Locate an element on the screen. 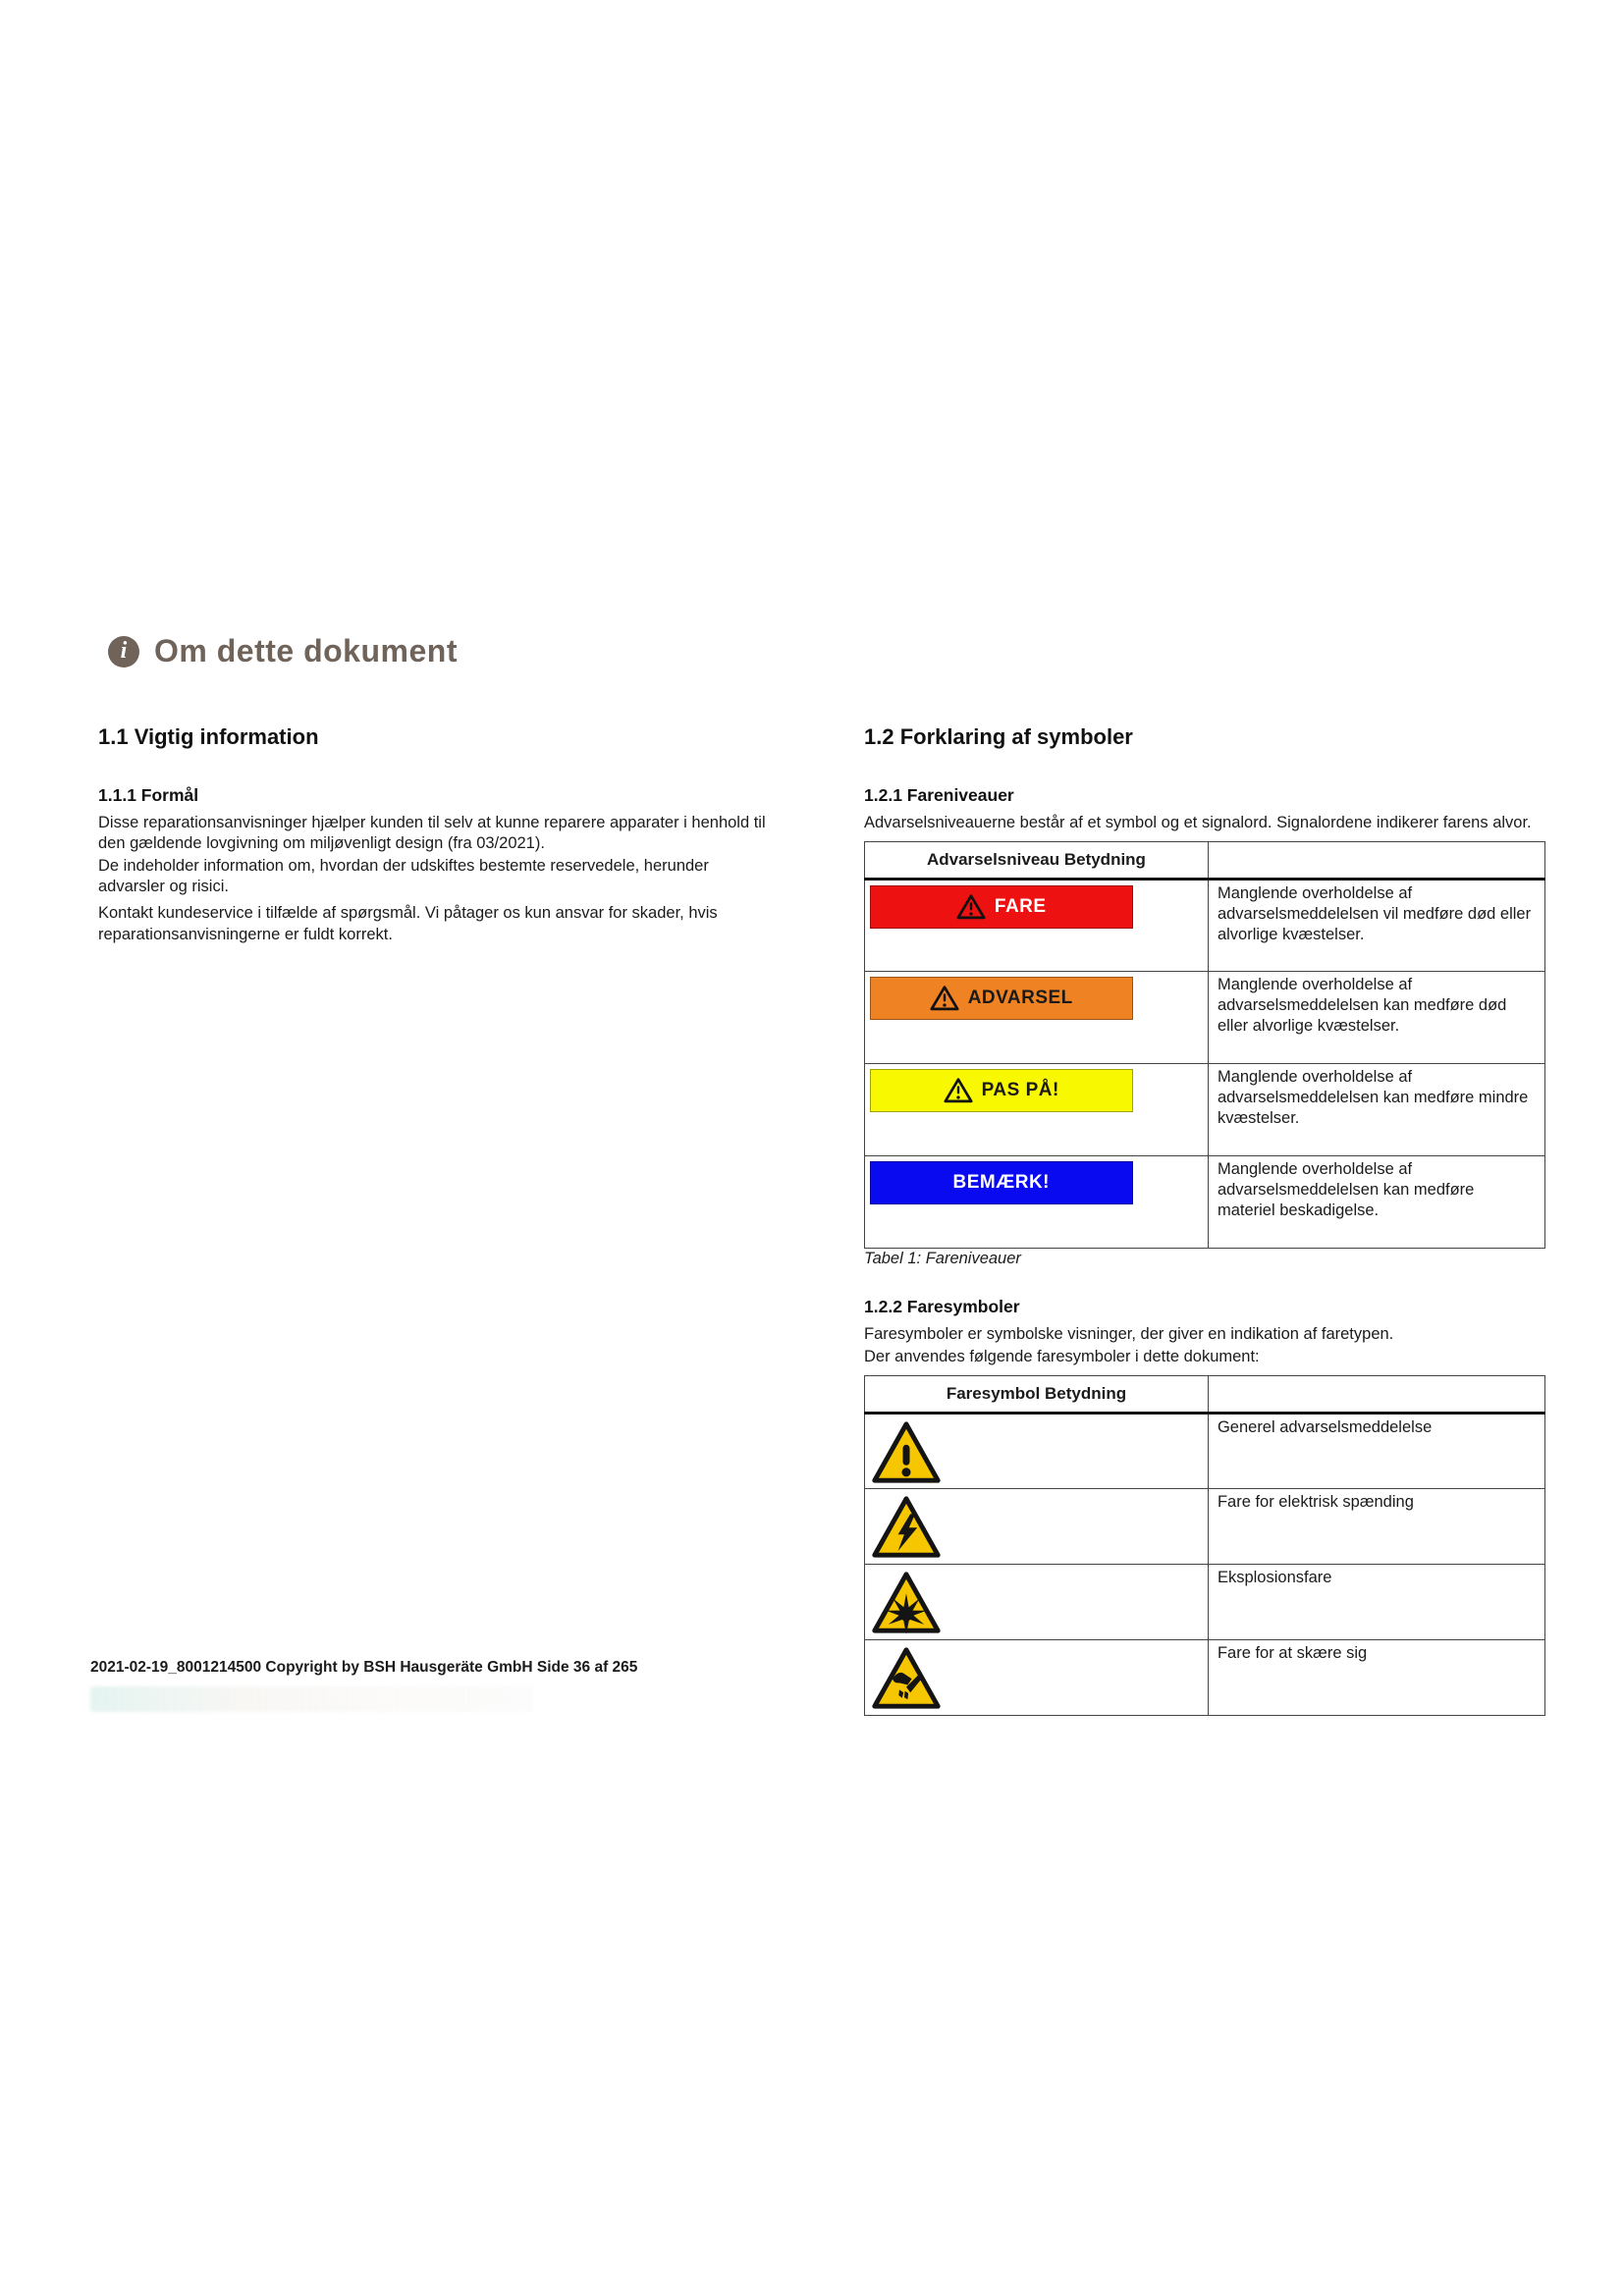 Image resolution: width=1624 pixels, height=2296 pixels. subsection-heading-1-2-2: 1.2.2 Faresymboler is located at coordinates (942, 1306).